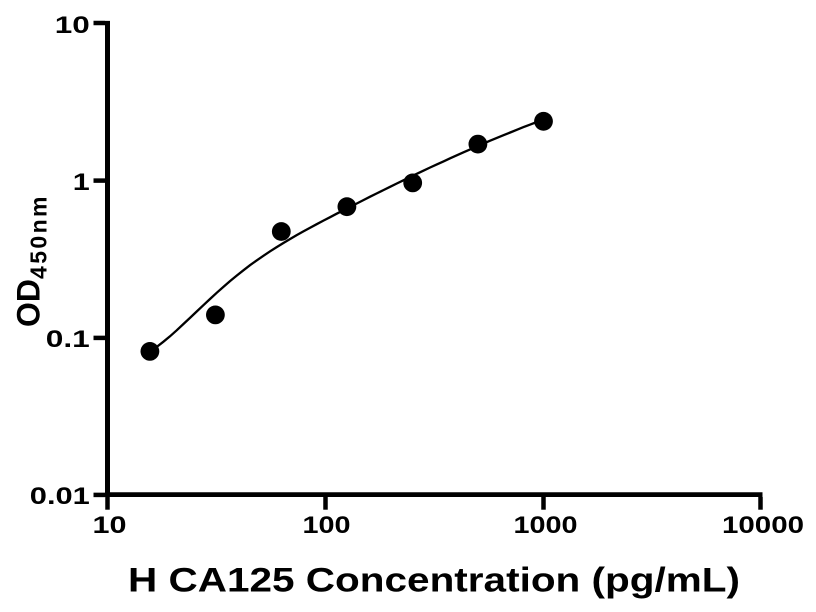  Describe the element at coordinates (60, 496) in the screenshot. I see `svg-text: 0.01` at that location.